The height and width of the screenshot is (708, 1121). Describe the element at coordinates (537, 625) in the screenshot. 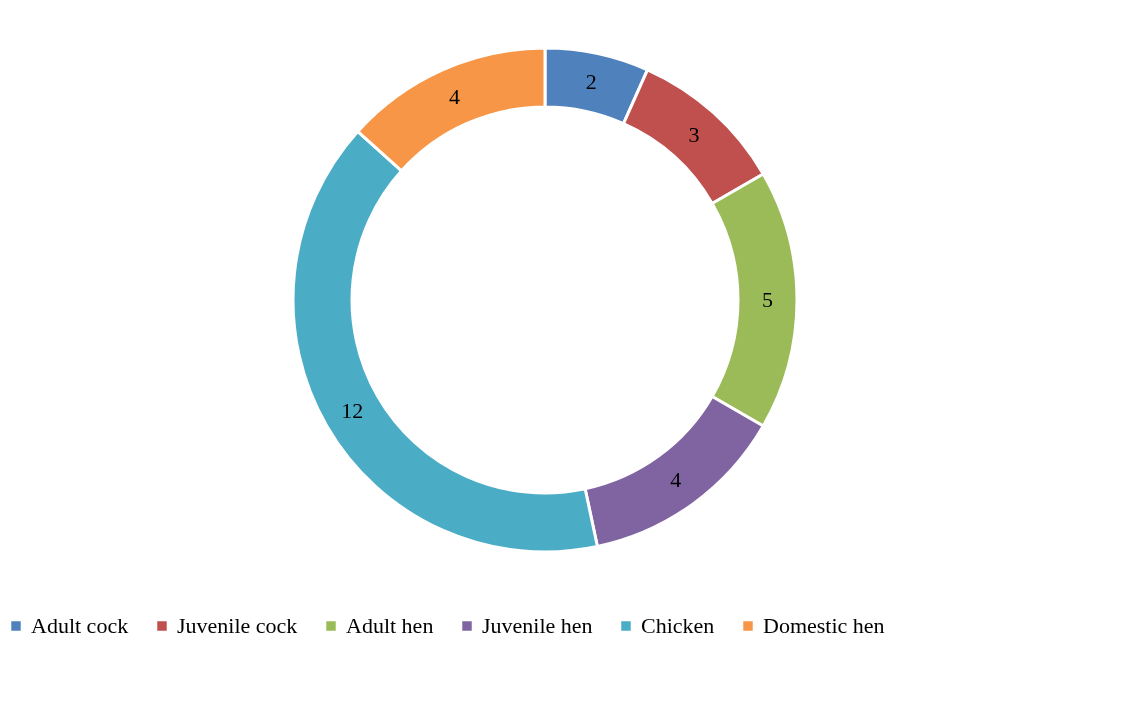

I see `legend-label: Juvenile hen` at that location.